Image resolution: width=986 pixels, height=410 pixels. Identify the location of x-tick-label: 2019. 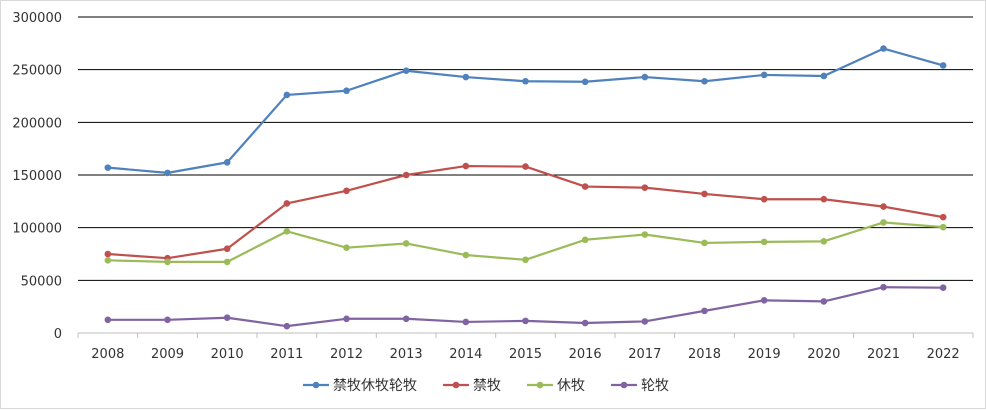
(764, 354).